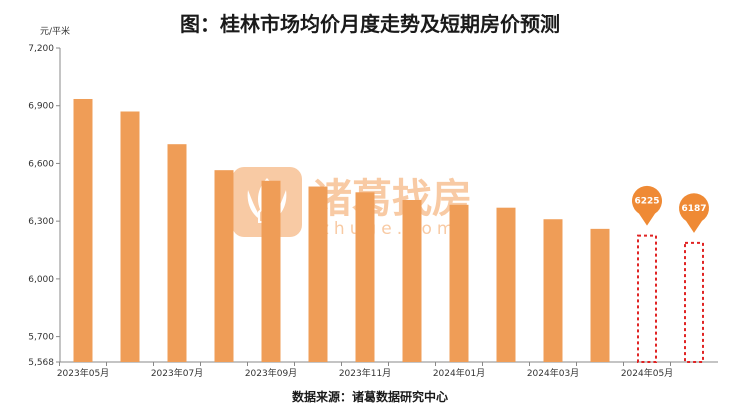 The image size is (740, 411). Describe the element at coordinates (41, 222) in the screenshot. I see `y-tick-label: 6,300` at that location.